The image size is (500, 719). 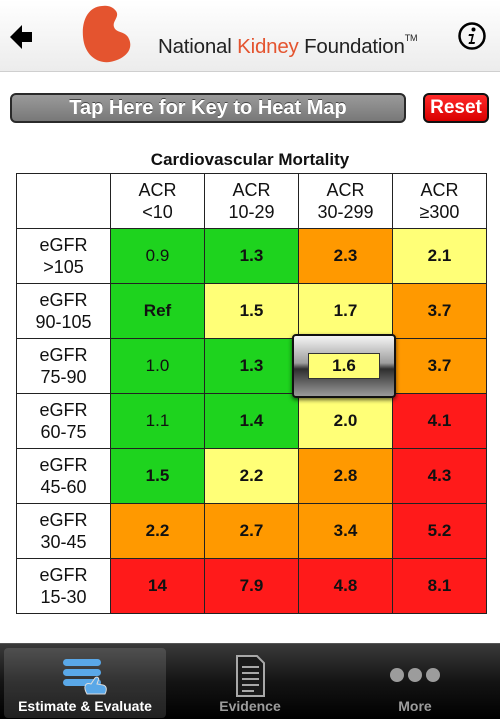 I want to click on row-header: eGFR 30-45, so click(x=64, y=531).